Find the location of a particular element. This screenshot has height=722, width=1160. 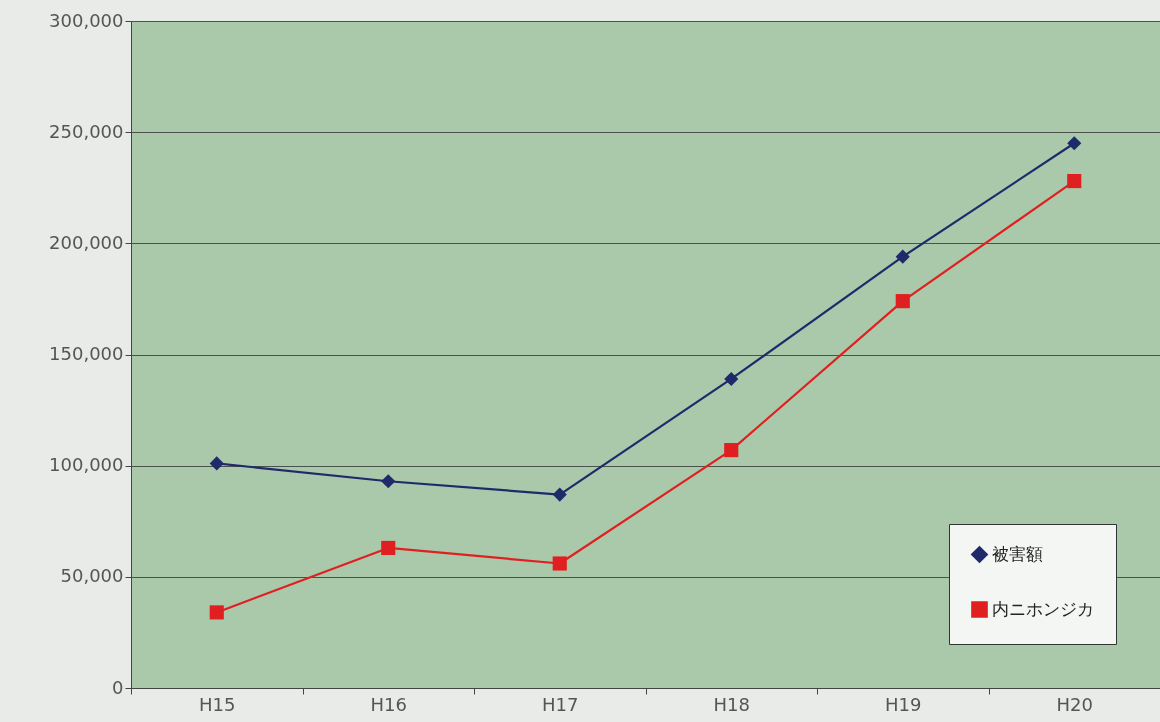

y-tick-label: 100,000 is located at coordinates (86, 465).